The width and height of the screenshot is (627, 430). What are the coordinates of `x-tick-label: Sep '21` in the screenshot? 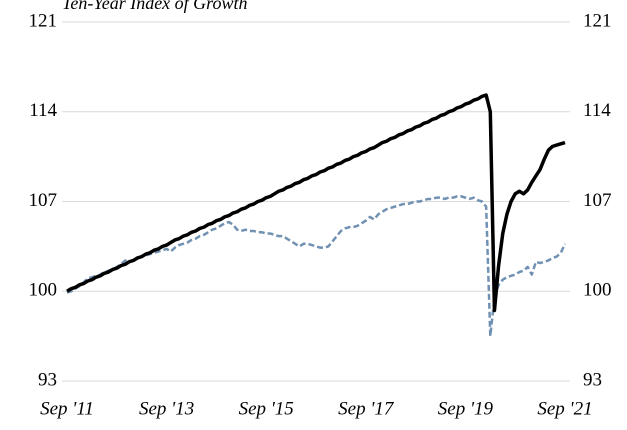 It's located at (564, 408).